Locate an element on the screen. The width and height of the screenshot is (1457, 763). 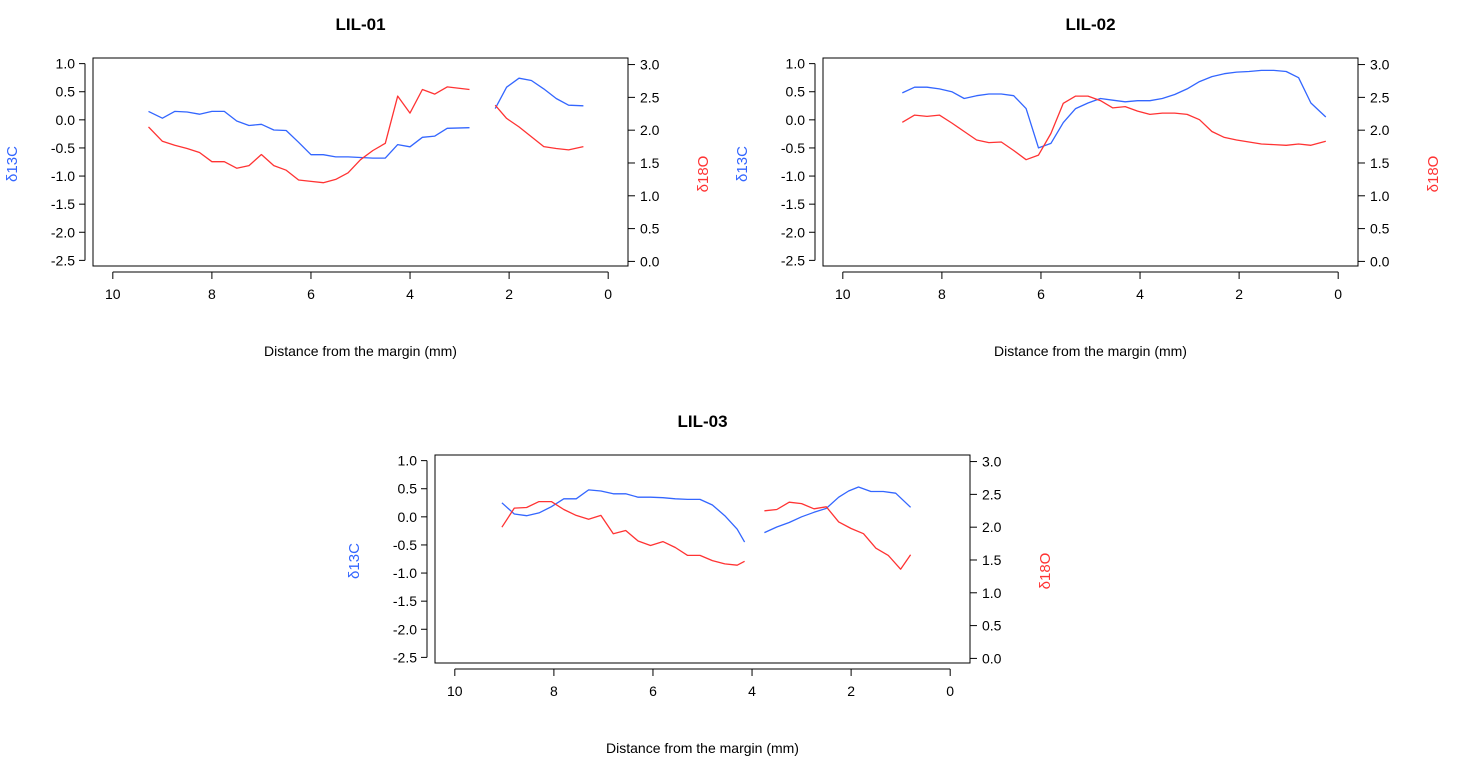
chart-title: LIL-02 is located at coordinates (1090, 24).